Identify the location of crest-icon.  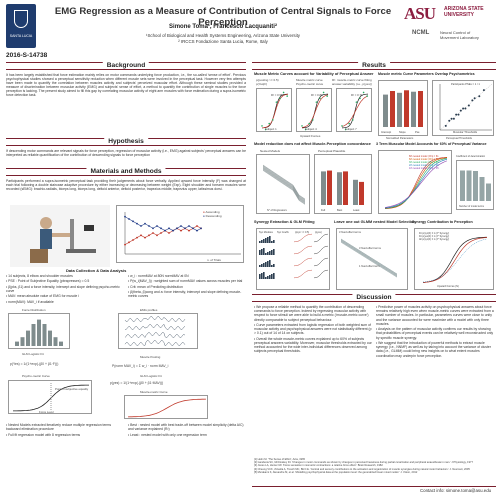
(21, 19).